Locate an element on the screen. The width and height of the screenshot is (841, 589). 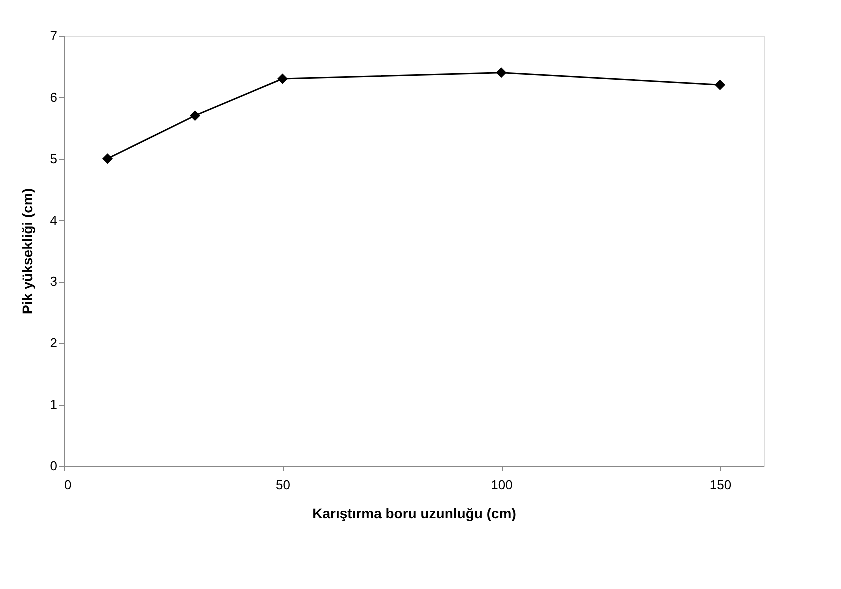
y-tick-label: 0 is located at coordinates (54, 466).